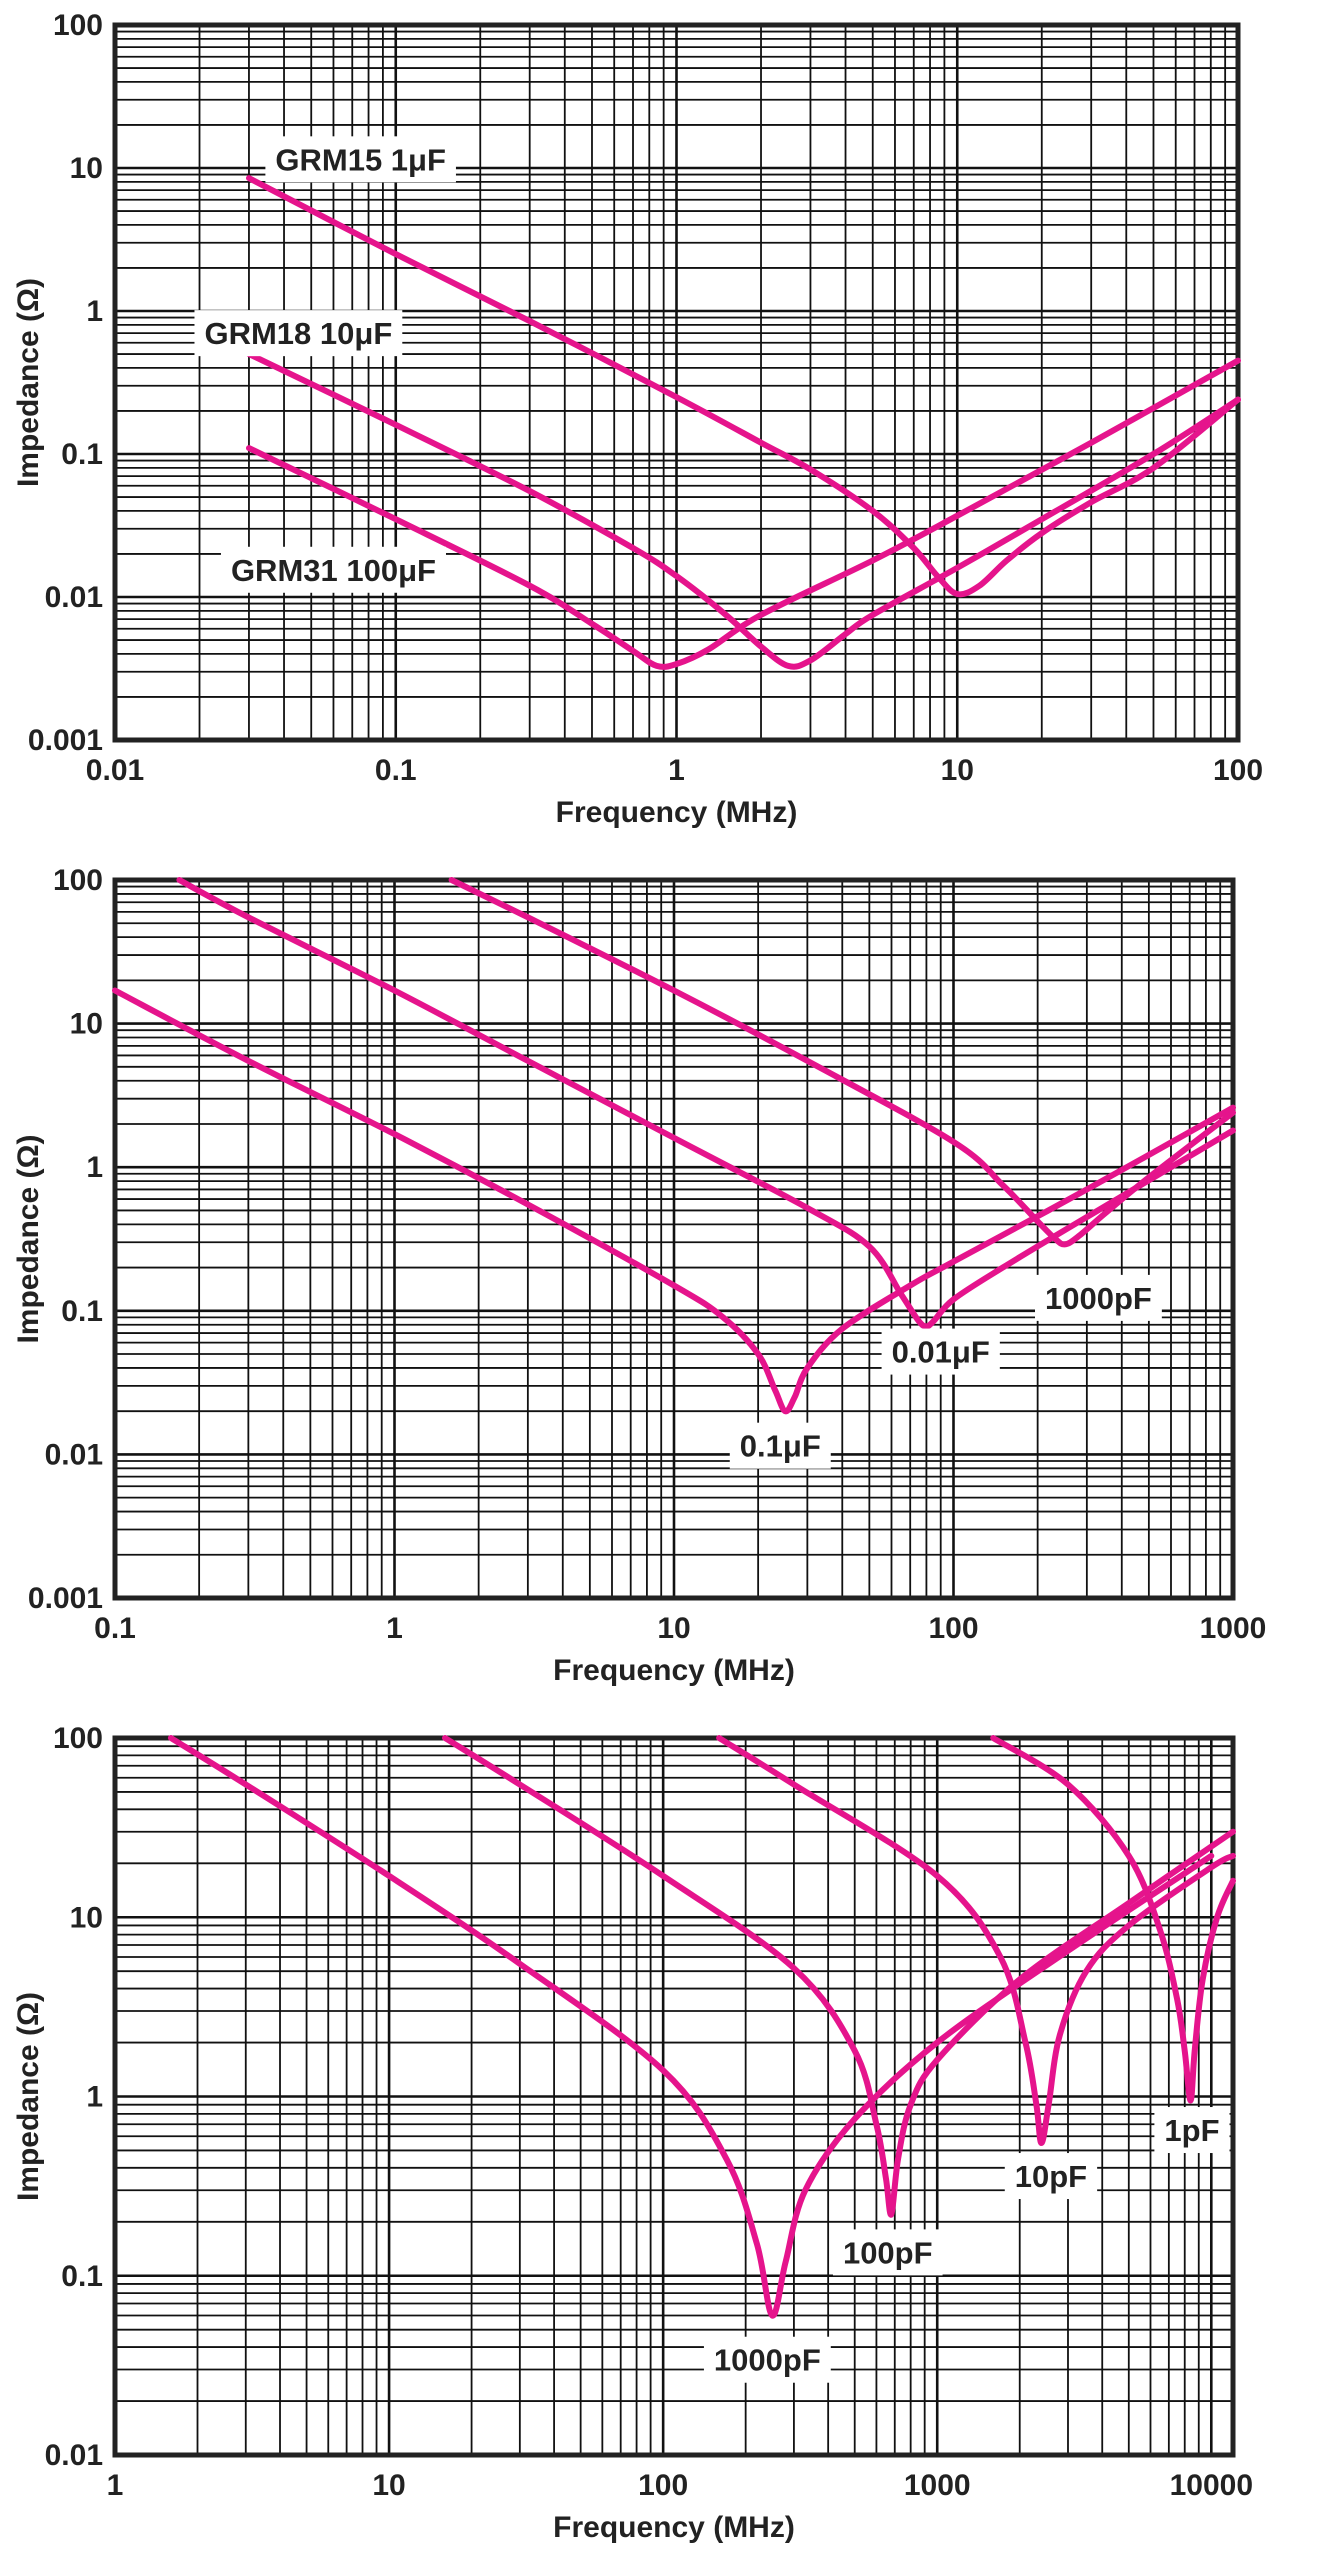 The height and width of the screenshot is (2560, 1336). Describe the element at coordinates (966, 2245) in the screenshot. I see `annotations: 1000pF 100pF 10pF 1pF` at that location.